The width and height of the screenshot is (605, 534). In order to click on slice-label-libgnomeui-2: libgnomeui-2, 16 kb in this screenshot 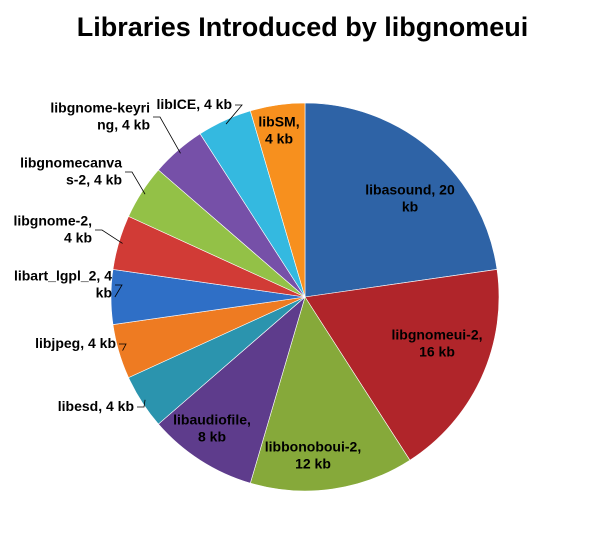, I will do `click(437, 343)`.